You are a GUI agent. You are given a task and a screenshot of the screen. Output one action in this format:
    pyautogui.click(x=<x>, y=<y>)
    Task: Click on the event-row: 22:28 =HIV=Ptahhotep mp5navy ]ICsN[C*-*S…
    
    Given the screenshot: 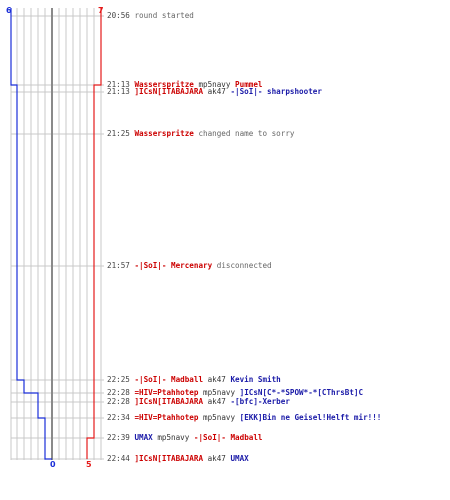 What is the action you would take?
    pyautogui.click(x=235, y=392)
    